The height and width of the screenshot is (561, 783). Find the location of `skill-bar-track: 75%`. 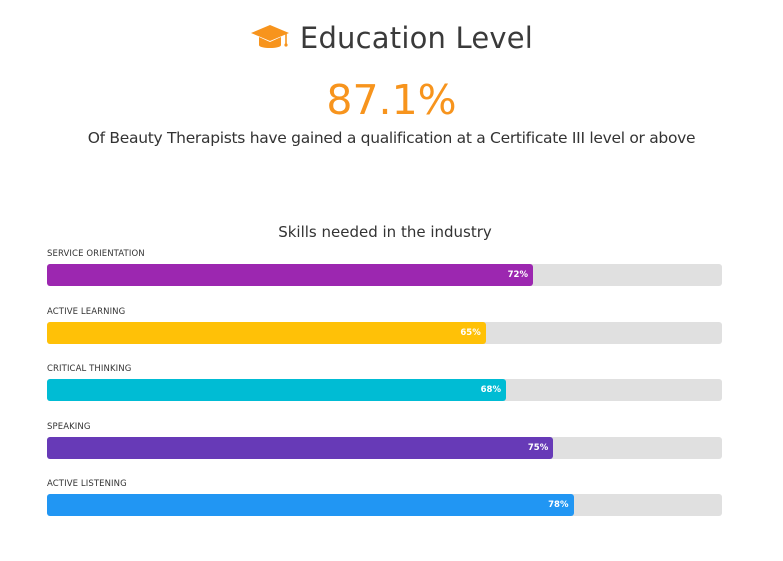

skill-bar-track: 75% is located at coordinates (384, 447).